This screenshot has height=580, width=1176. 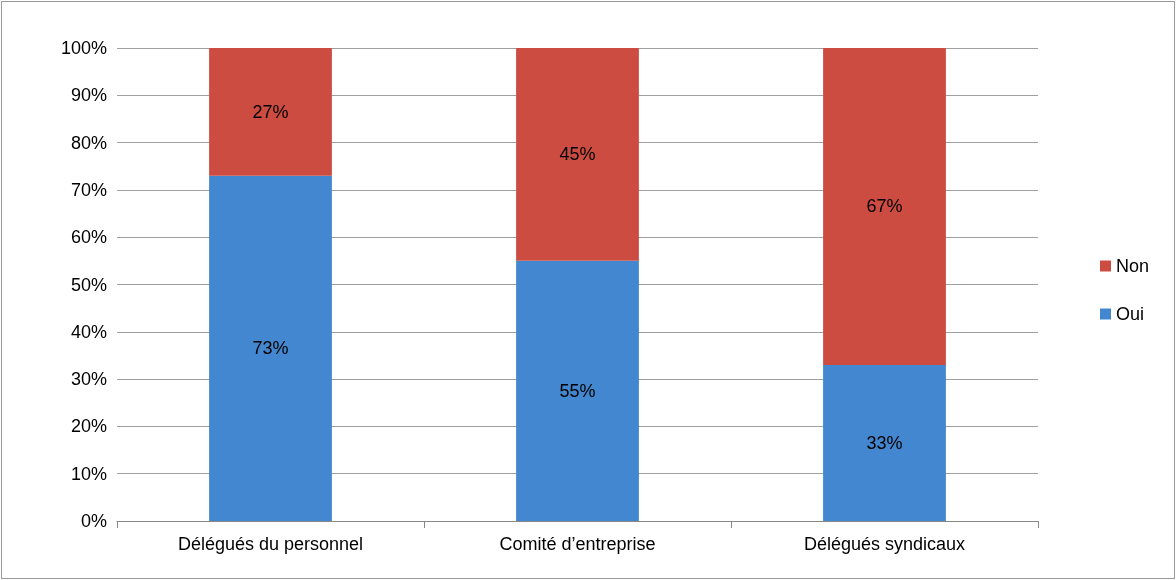 What do you see at coordinates (1132, 266) in the screenshot?
I see `legend-label: Non` at bounding box center [1132, 266].